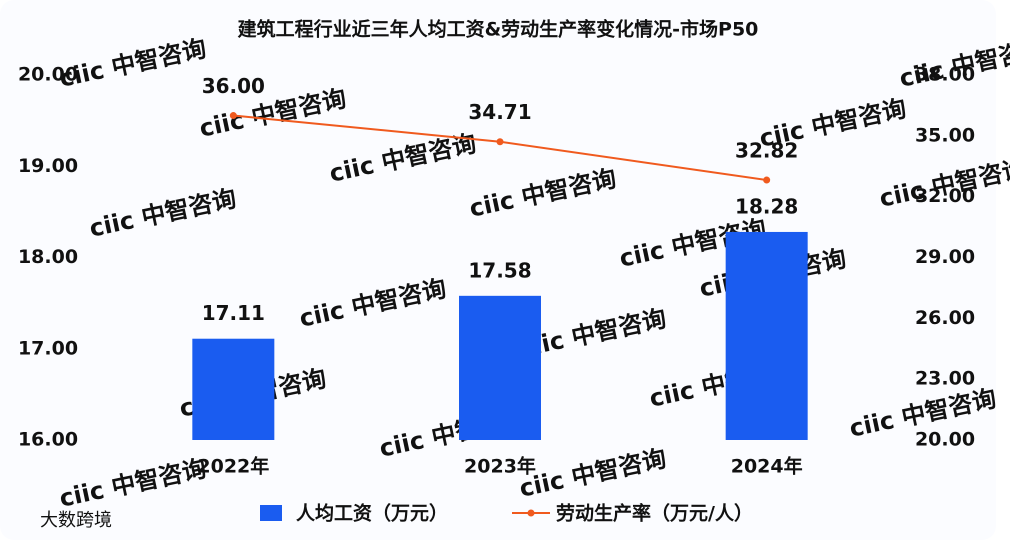 This screenshot has height=540, width=1010. I want to click on y2-tick-label: 20.00, so click(945, 440).